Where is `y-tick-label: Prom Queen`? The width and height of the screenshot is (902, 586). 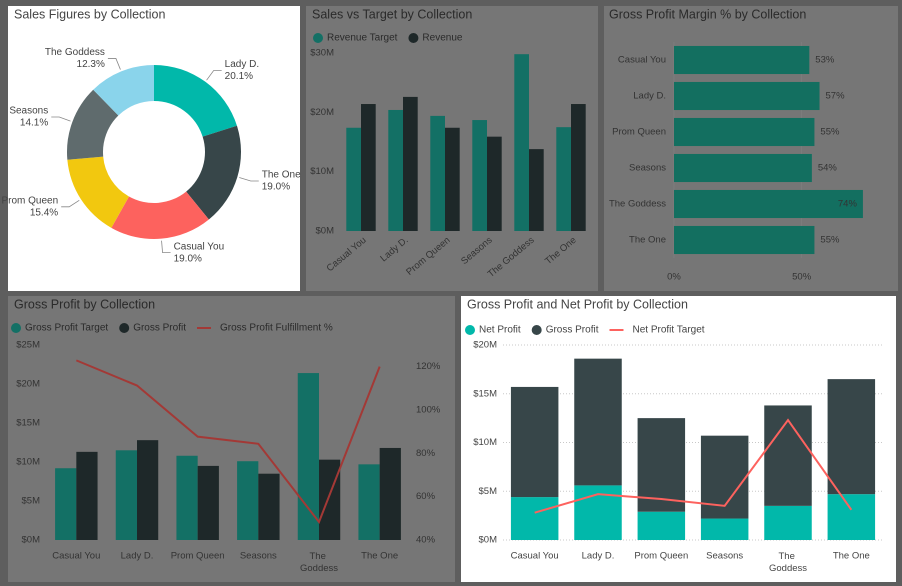
y-tick-label: Prom Queen is located at coordinates (639, 132).